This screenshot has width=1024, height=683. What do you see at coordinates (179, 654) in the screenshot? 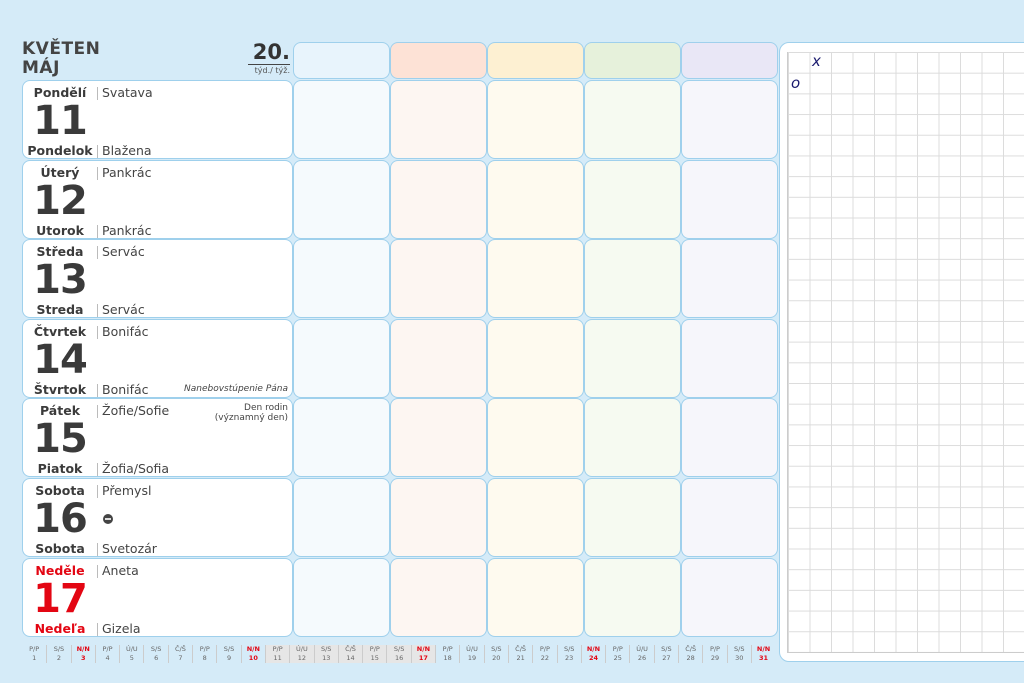
I see `strip-day: Č/Š 7` at bounding box center [179, 654].